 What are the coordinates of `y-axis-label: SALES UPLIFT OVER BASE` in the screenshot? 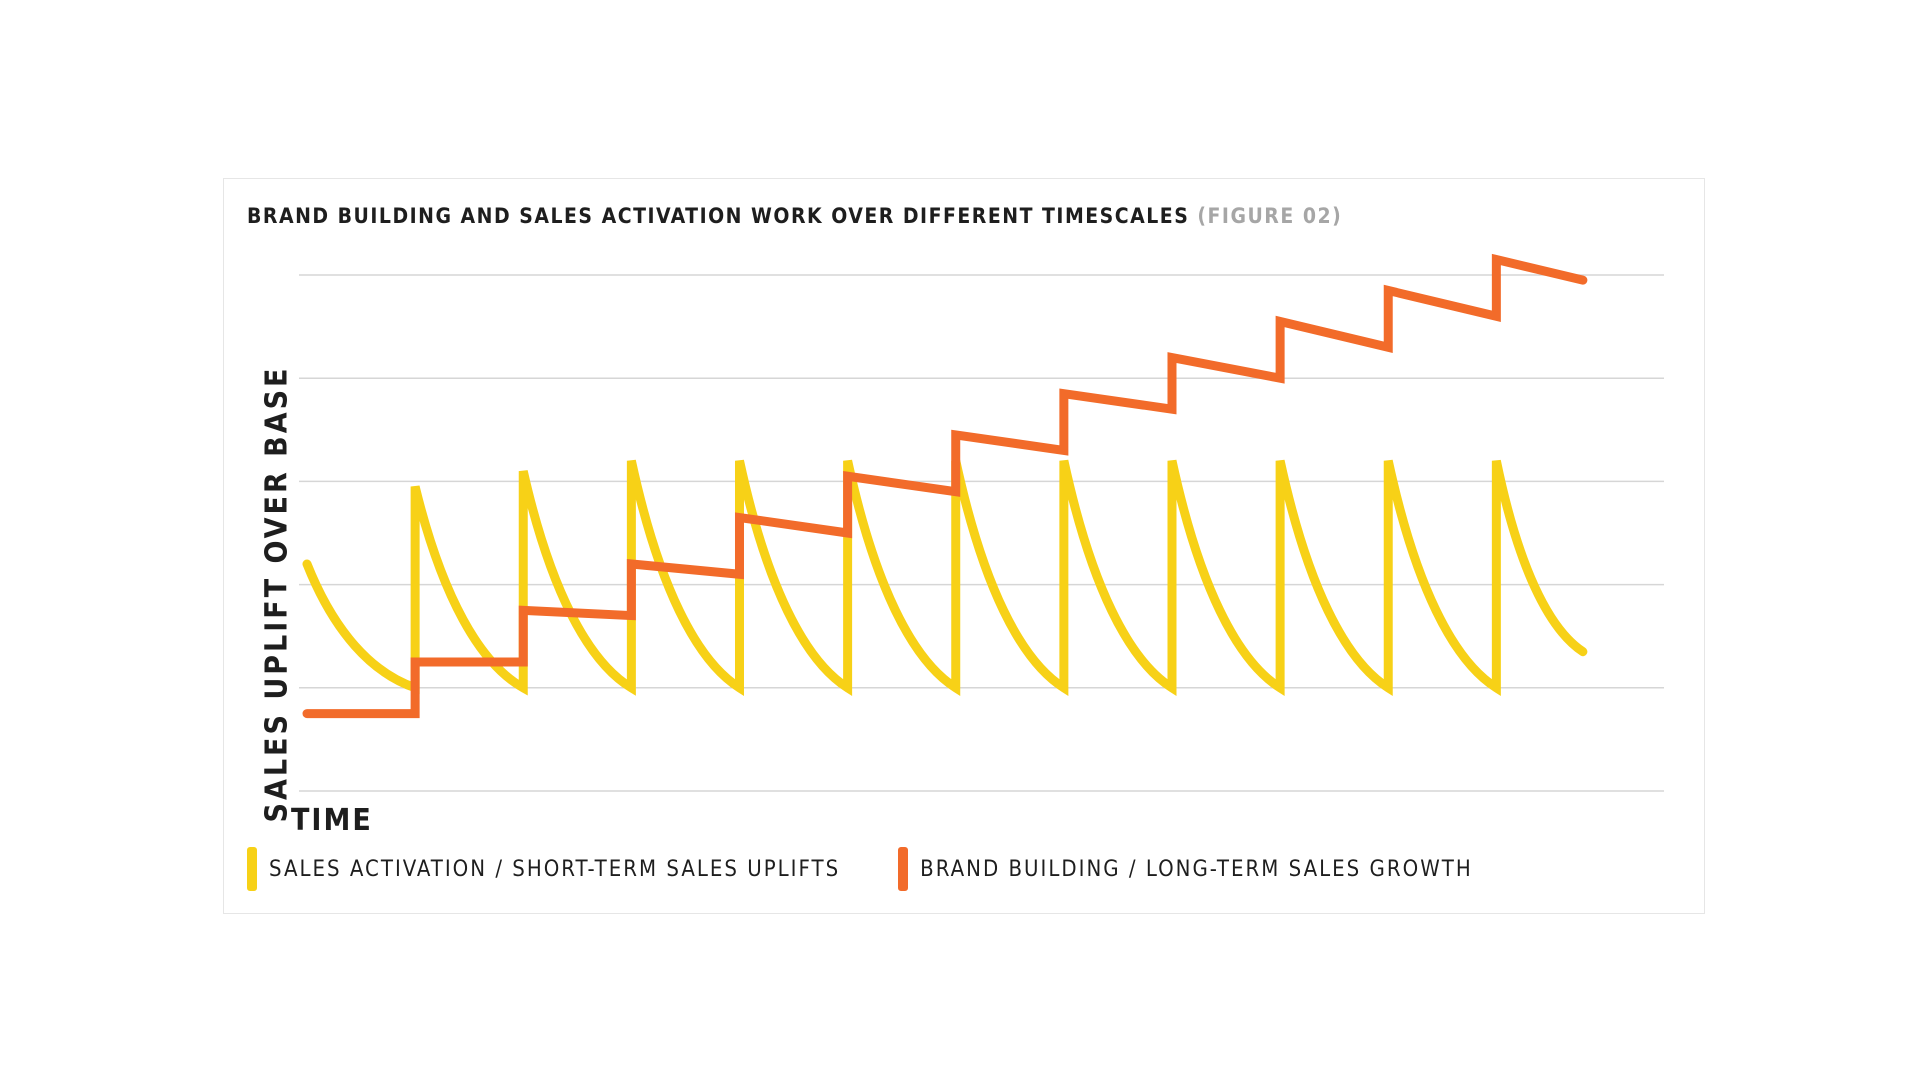 It's located at (277, 594).